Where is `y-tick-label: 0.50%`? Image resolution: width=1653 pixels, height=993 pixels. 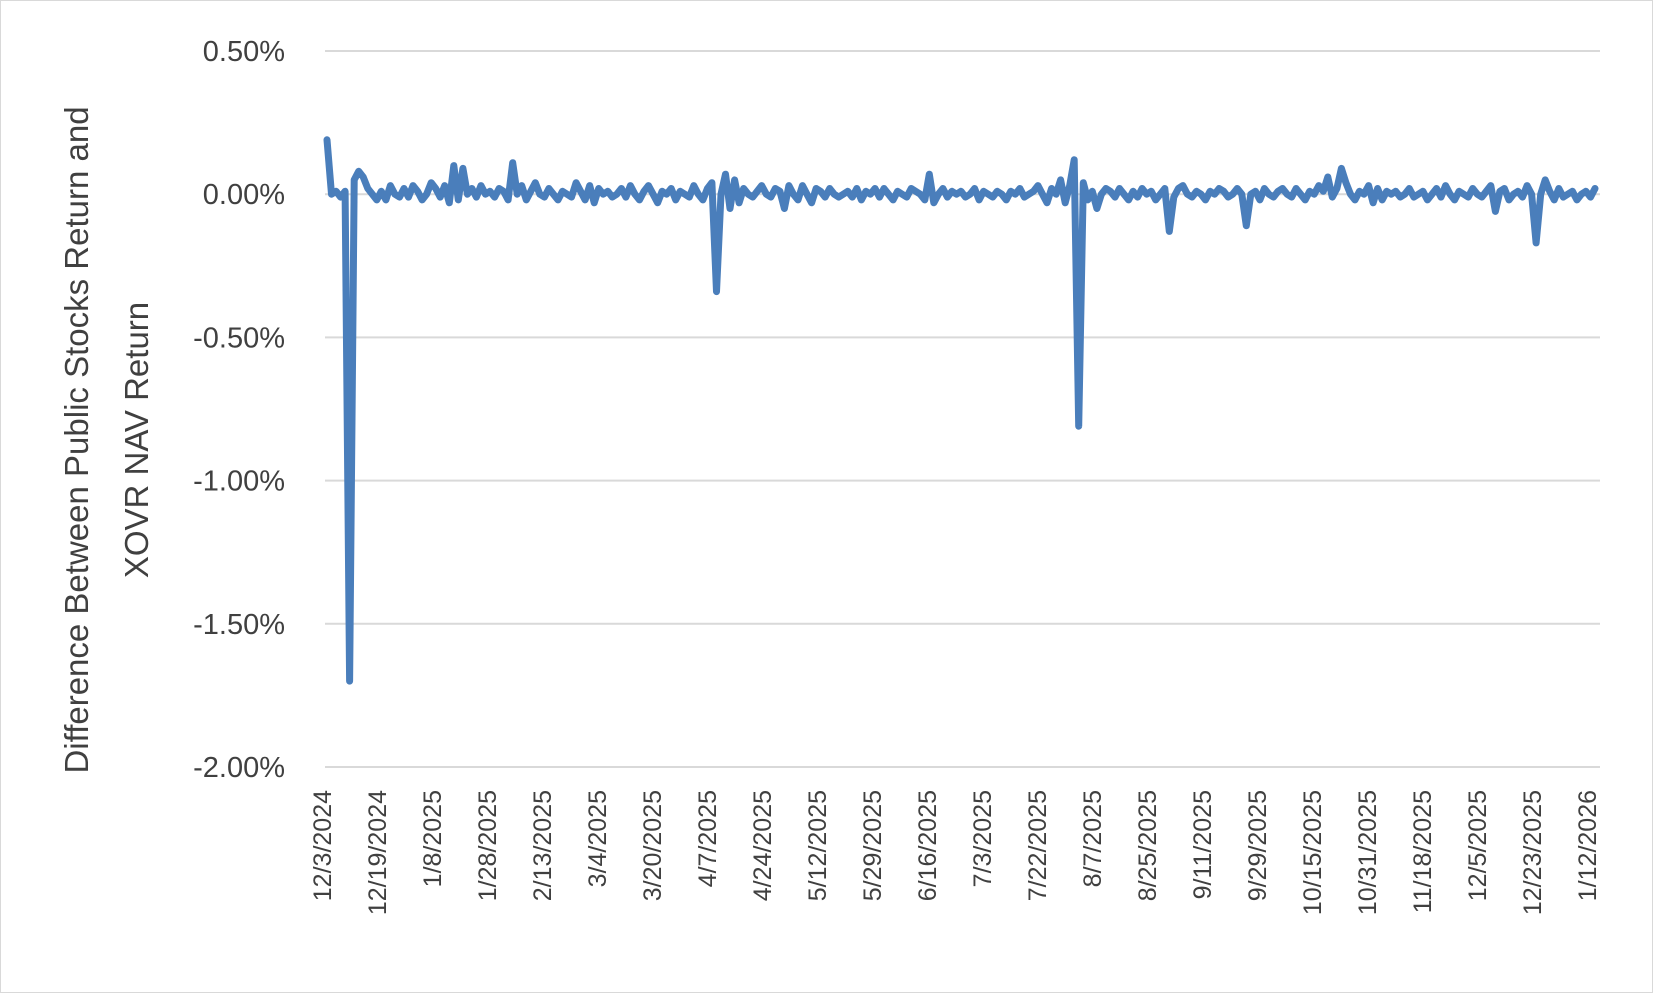 y-tick-label: 0.50% is located at coordinates (244, 52).